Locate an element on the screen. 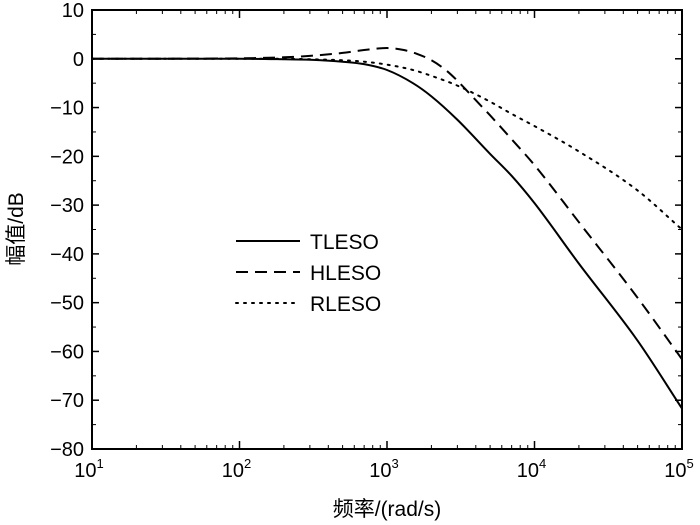 This screenshot has height=525, width=700. y-axis-title: 幅值/dB is located at coordinates (16, 229).